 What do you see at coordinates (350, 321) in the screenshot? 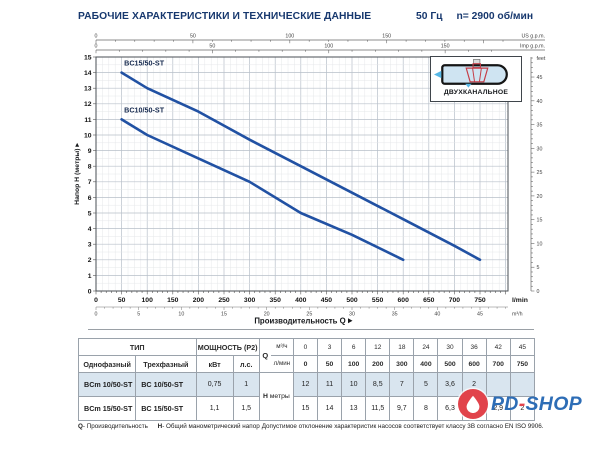
I see `x-axis-arrow-icon` at bounding box center [350, 321].